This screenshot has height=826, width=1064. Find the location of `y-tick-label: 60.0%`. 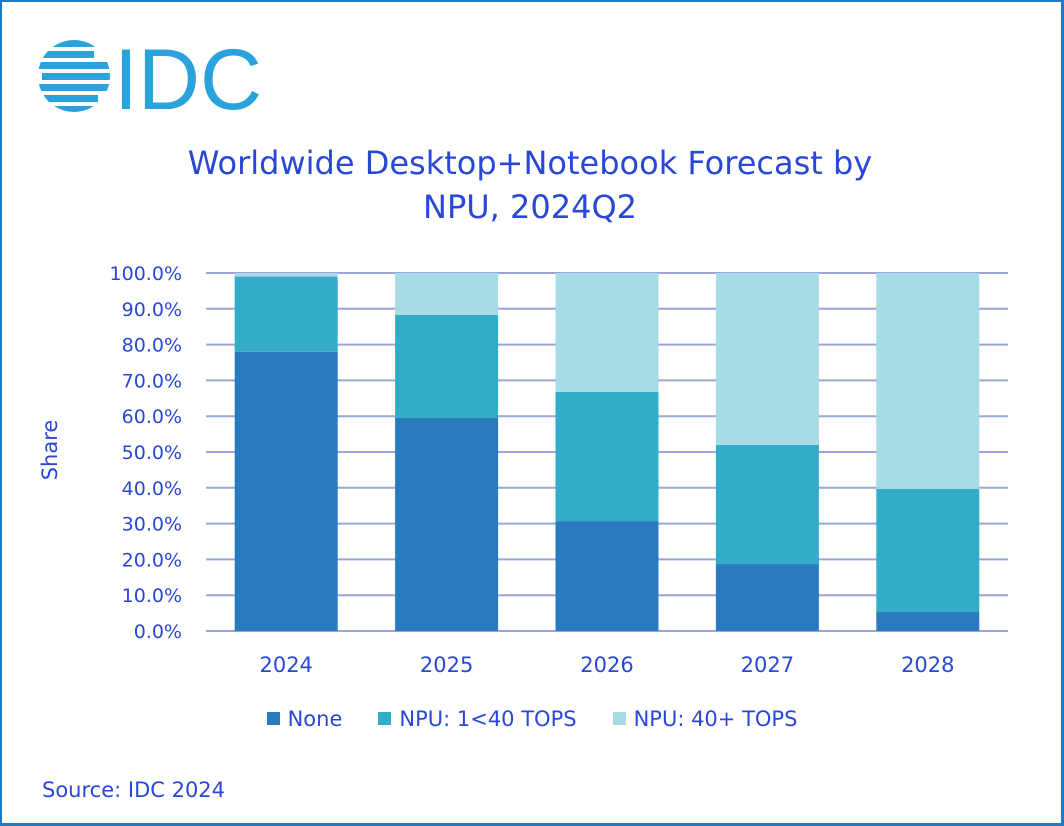

y-tick-label: 60.0% is located at coordinates (152, 417).